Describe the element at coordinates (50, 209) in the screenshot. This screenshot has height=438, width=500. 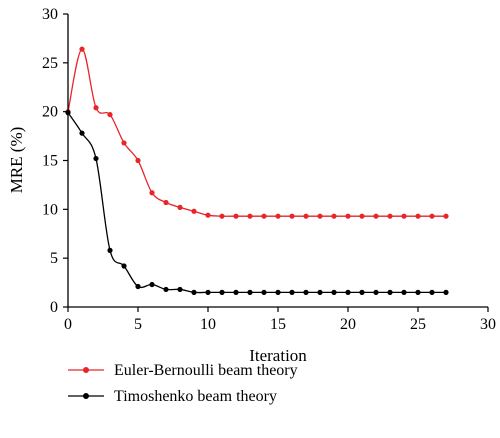
I see `y-tick-label: 10` at that location.